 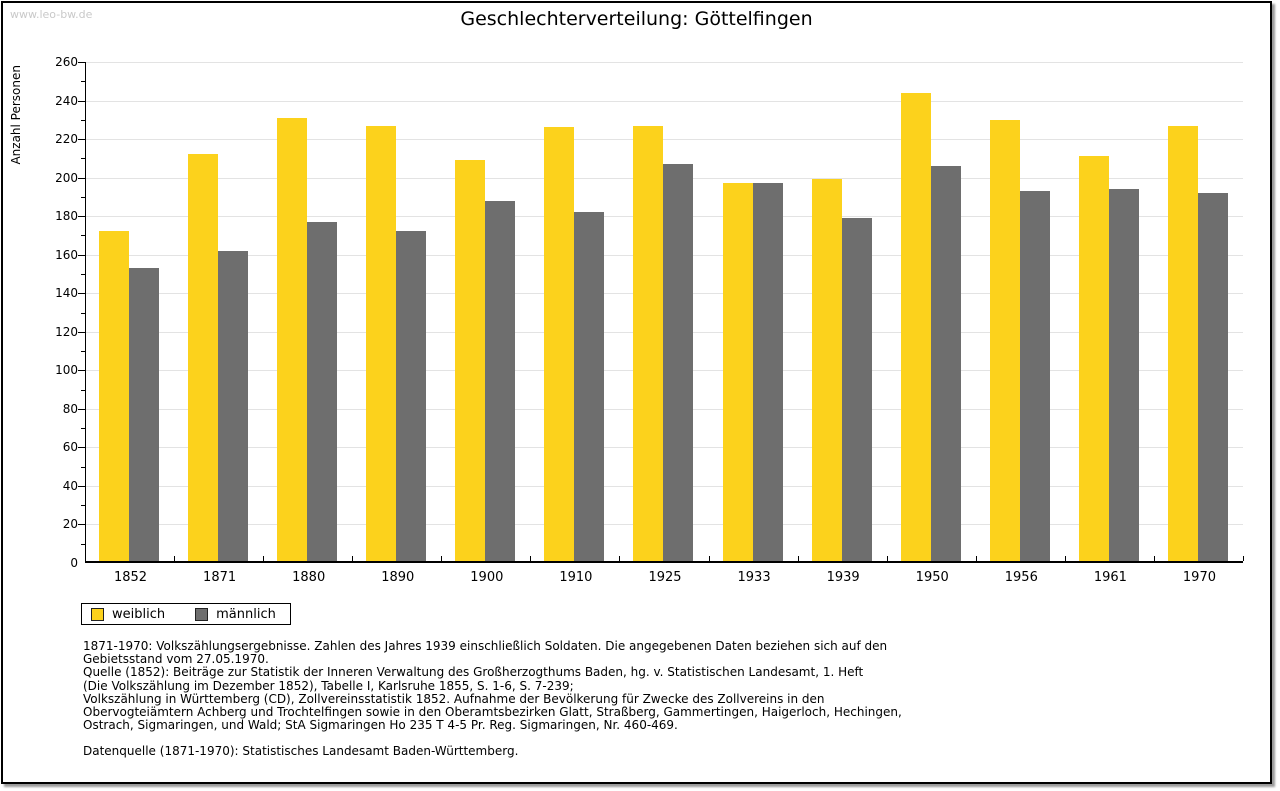 What do you see at coordinates (220, 577) in the screenshot?
I see `x-axis-tick-label: 1871` at bounding box center [220, 577].